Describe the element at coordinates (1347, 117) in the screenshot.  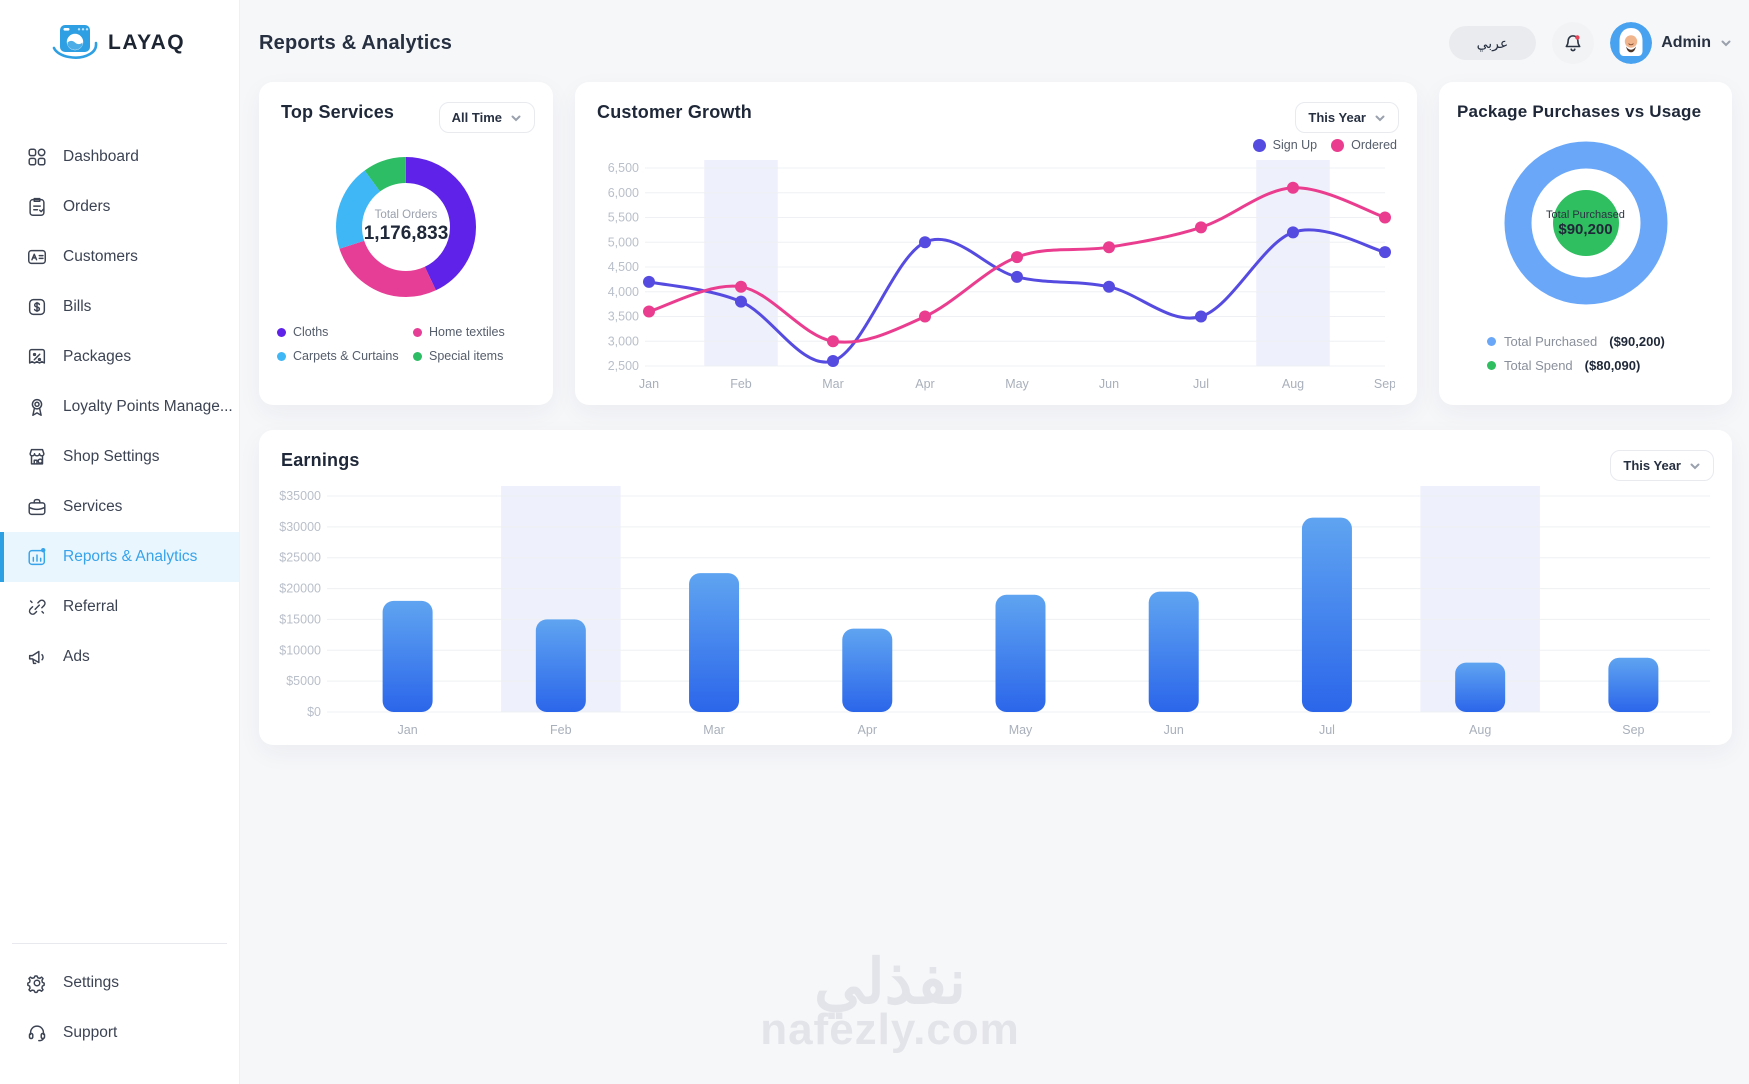
I see `customer-growth-filter-dropdown: This Year` at that location.